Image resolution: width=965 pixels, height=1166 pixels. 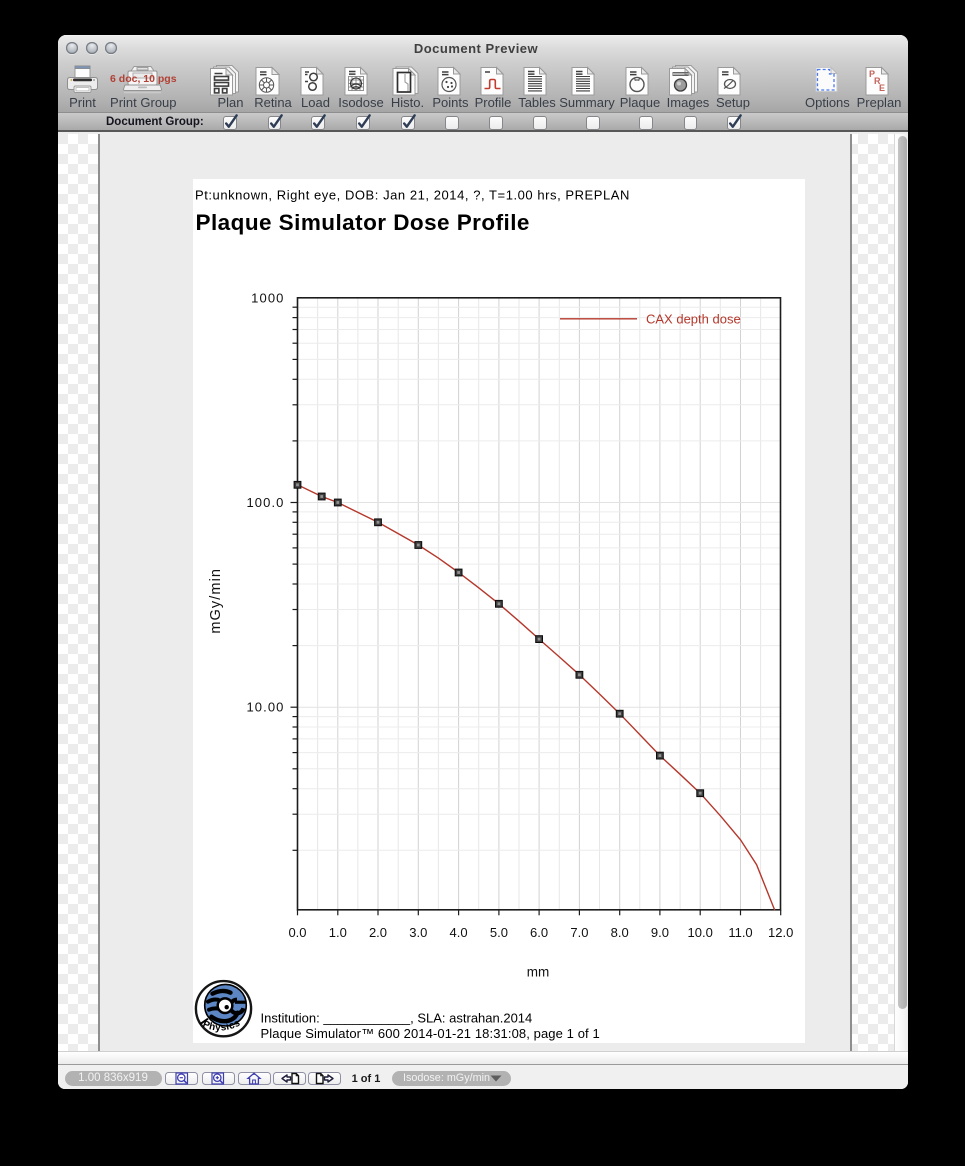 I want to click on svg-text: 9.0, so click(x=660, y=932).